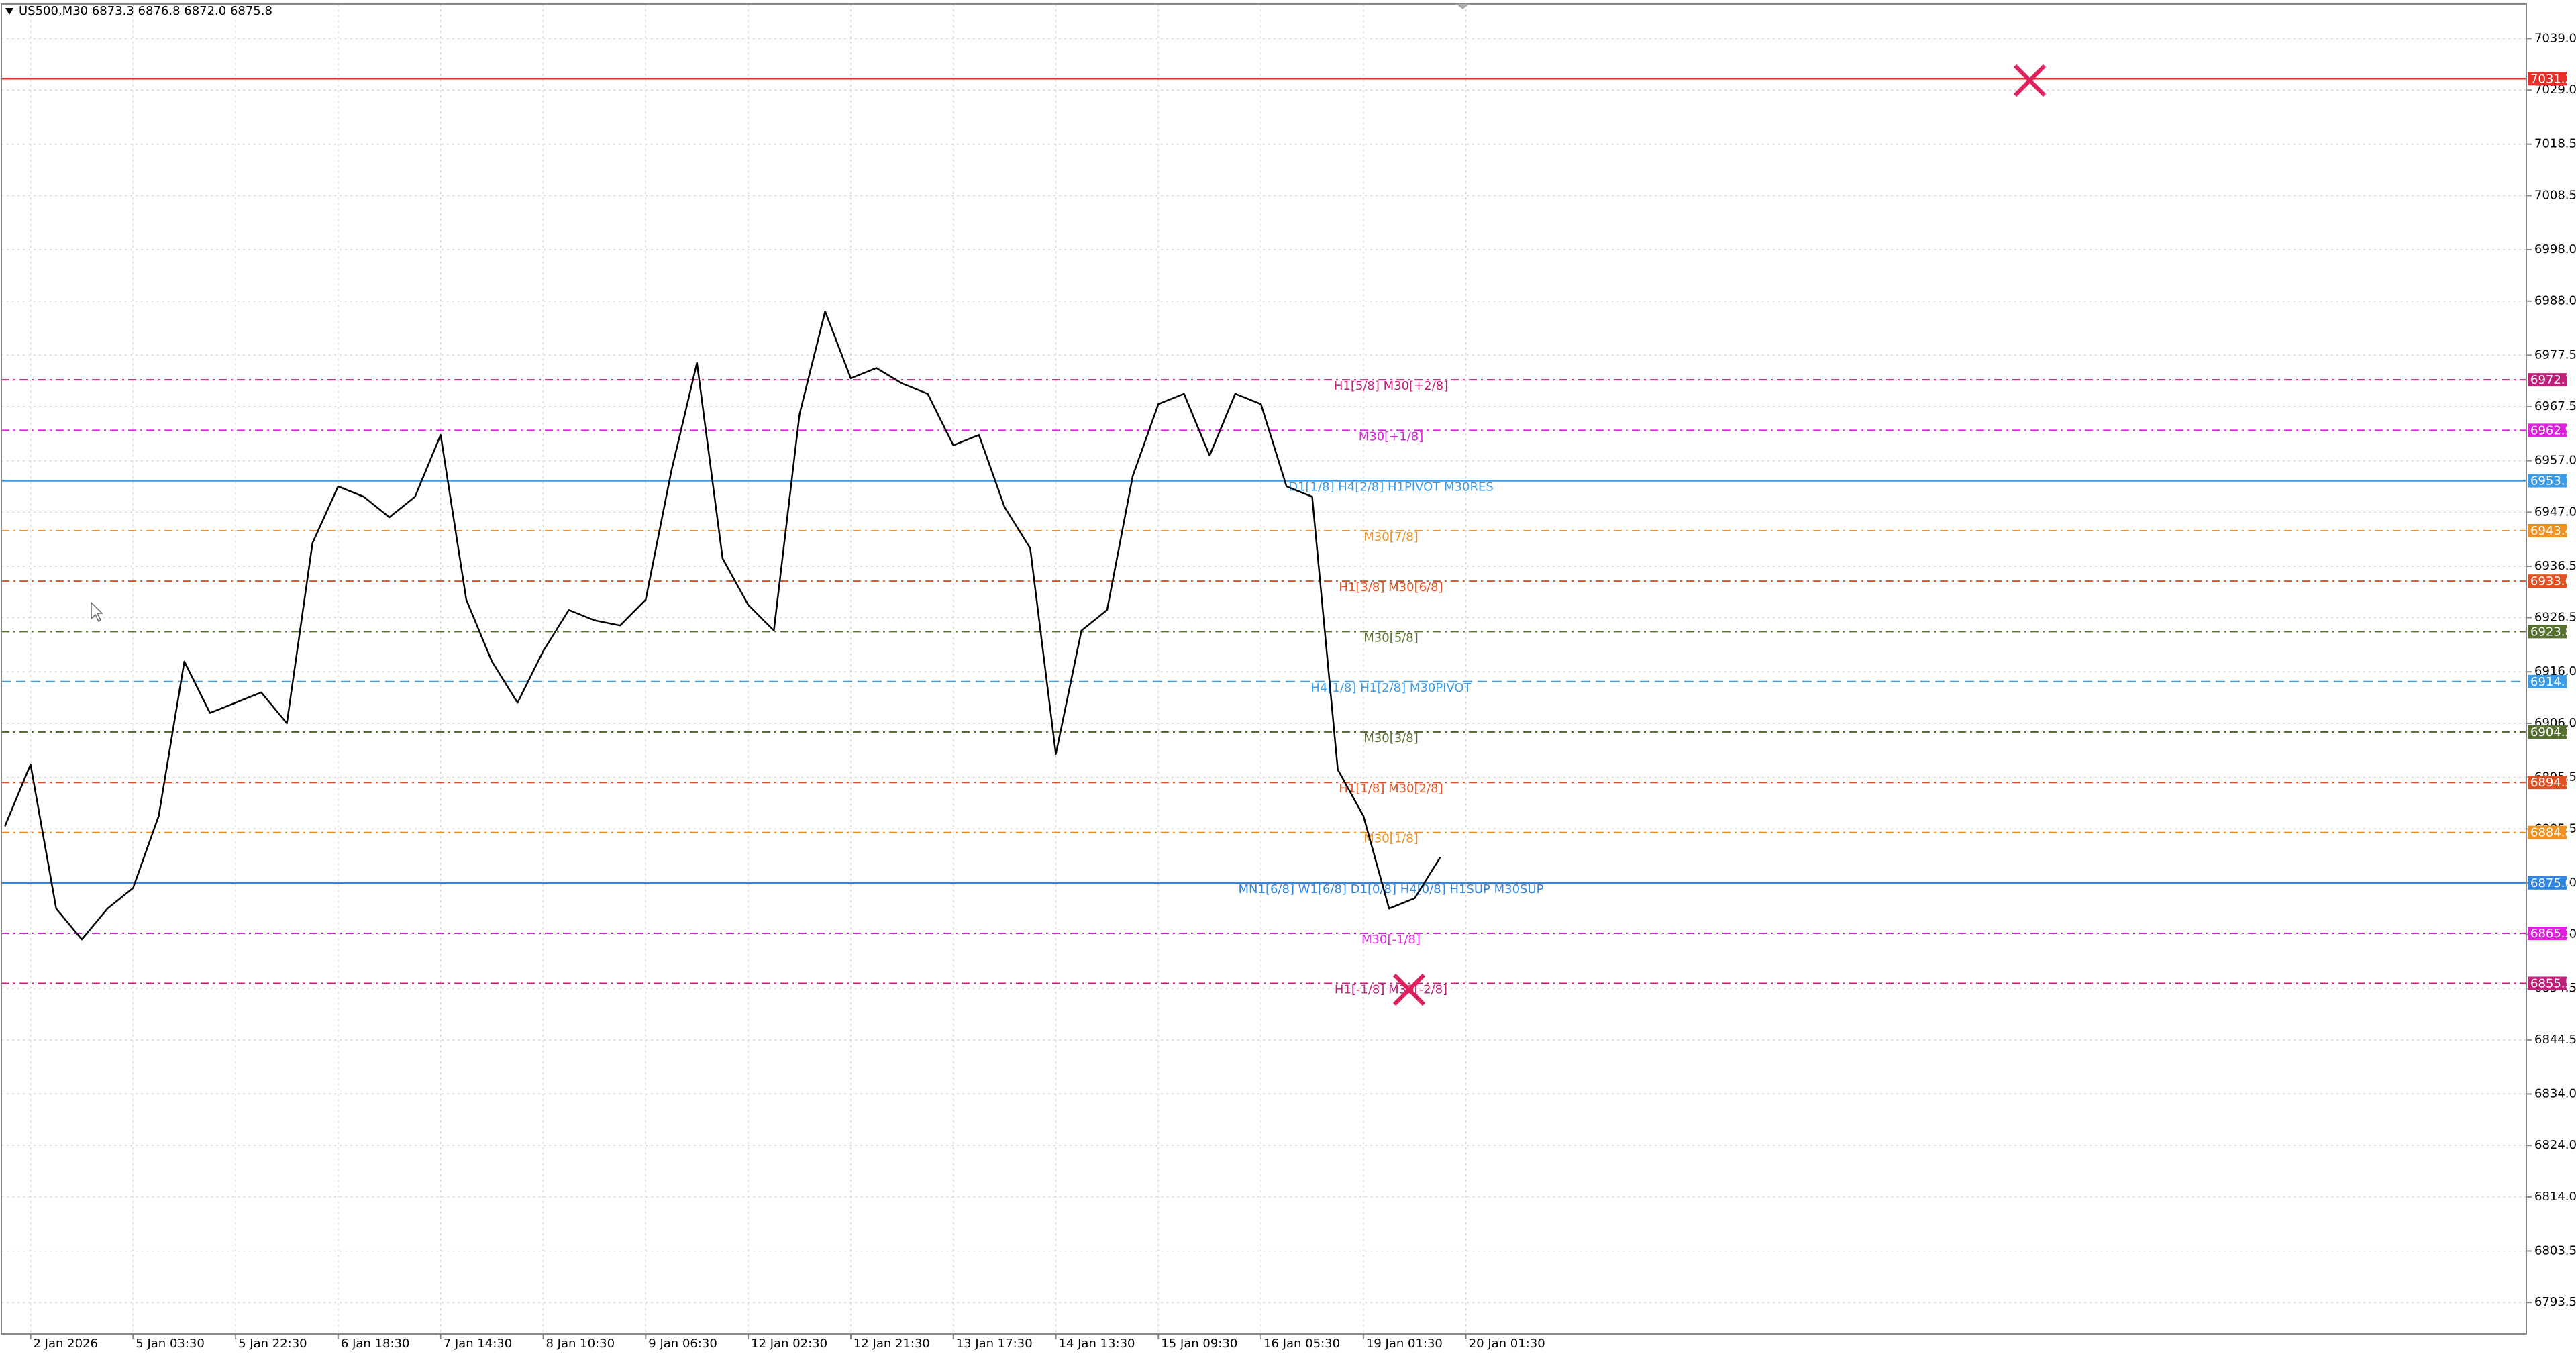  I want to click on y-tick-label: 7018.5, so click(2555, 144).